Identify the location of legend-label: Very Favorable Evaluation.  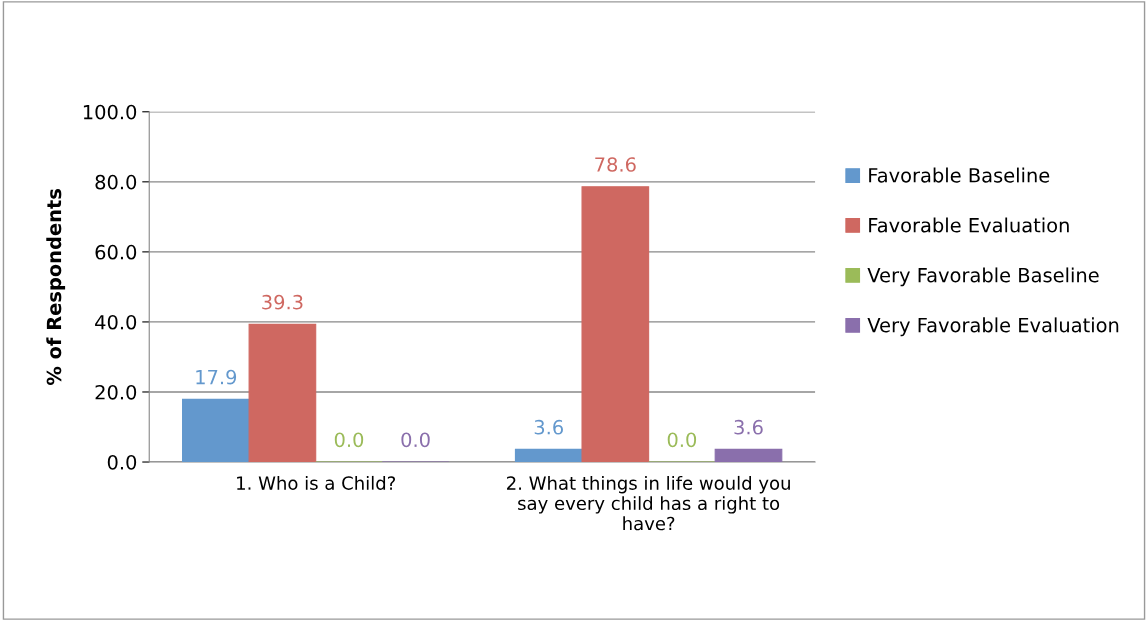
(993, 327).